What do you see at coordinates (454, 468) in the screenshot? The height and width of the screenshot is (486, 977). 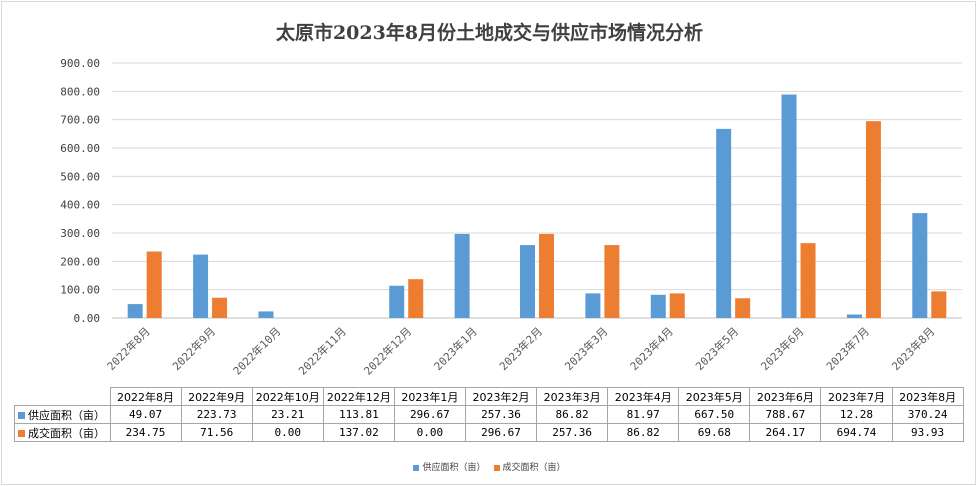 I see `legend-label: 供应面积（亩）` at bounding box center [454, 468].